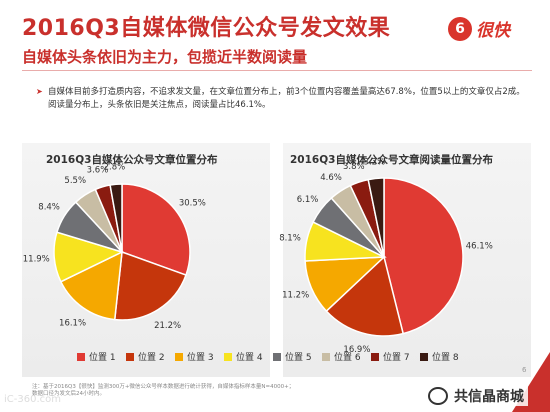  I want to click on legend-item: 位置 1, so click(101, 356).